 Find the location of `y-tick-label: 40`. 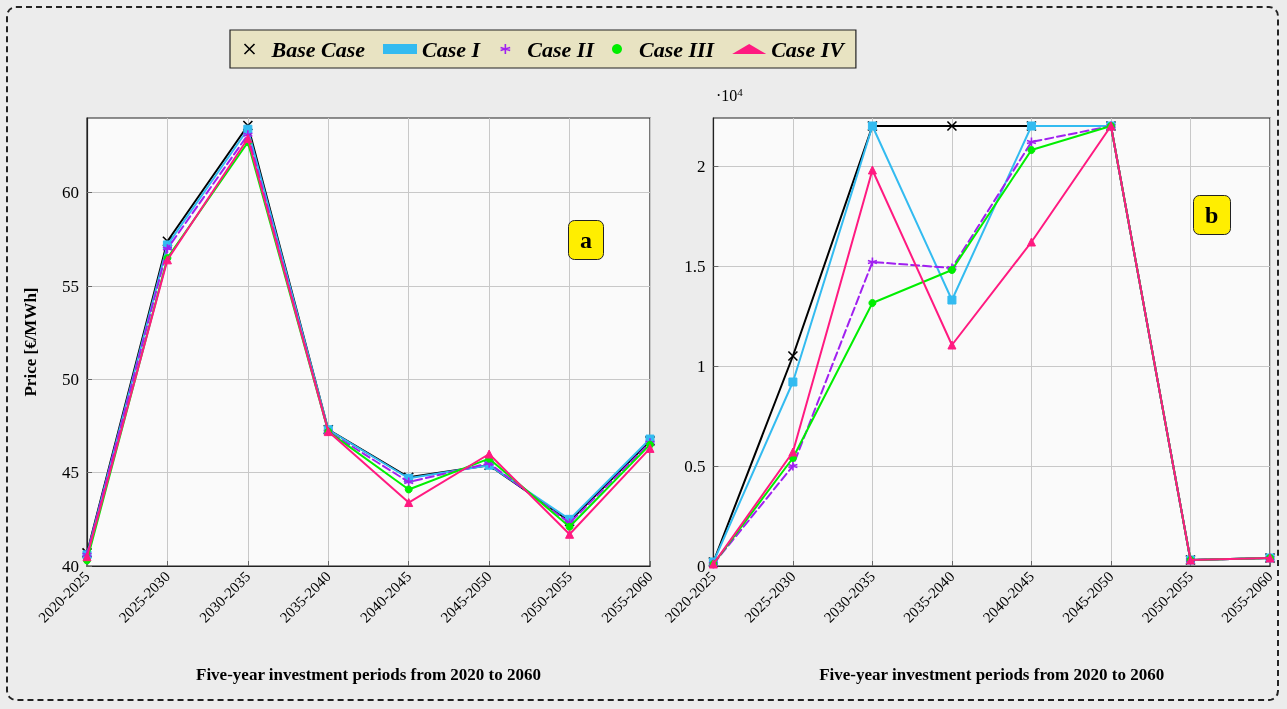

y-tick-label: 40 is located at coordinates (70, 566).